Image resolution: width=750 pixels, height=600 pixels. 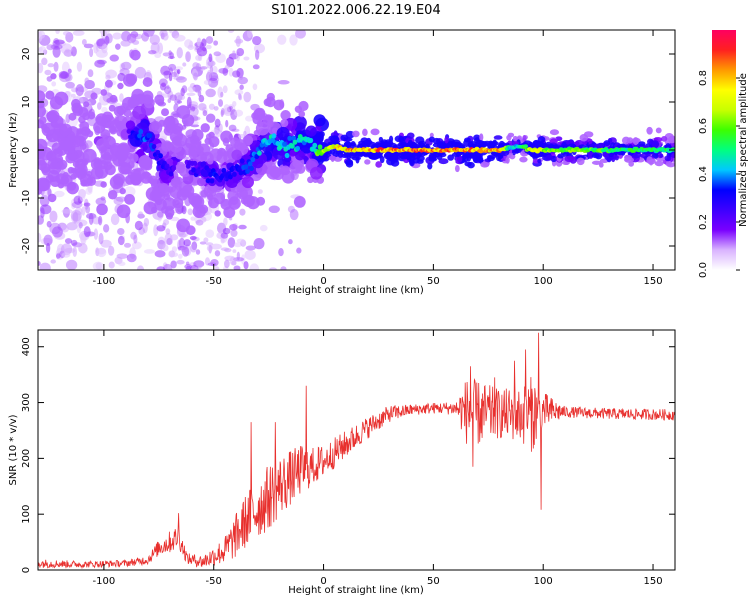 I want to click on colorbar-label: Normalized spectral amplitude, so click(x=743, y=150).